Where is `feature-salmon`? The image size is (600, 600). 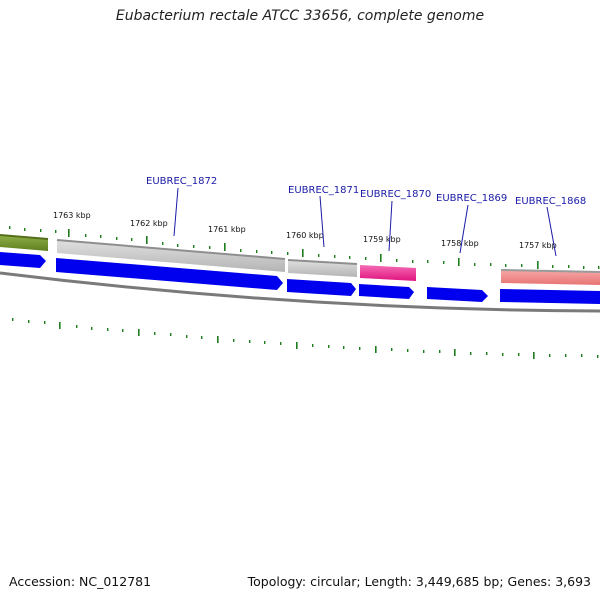 feature-salmon is located at coordinates (550, 277).